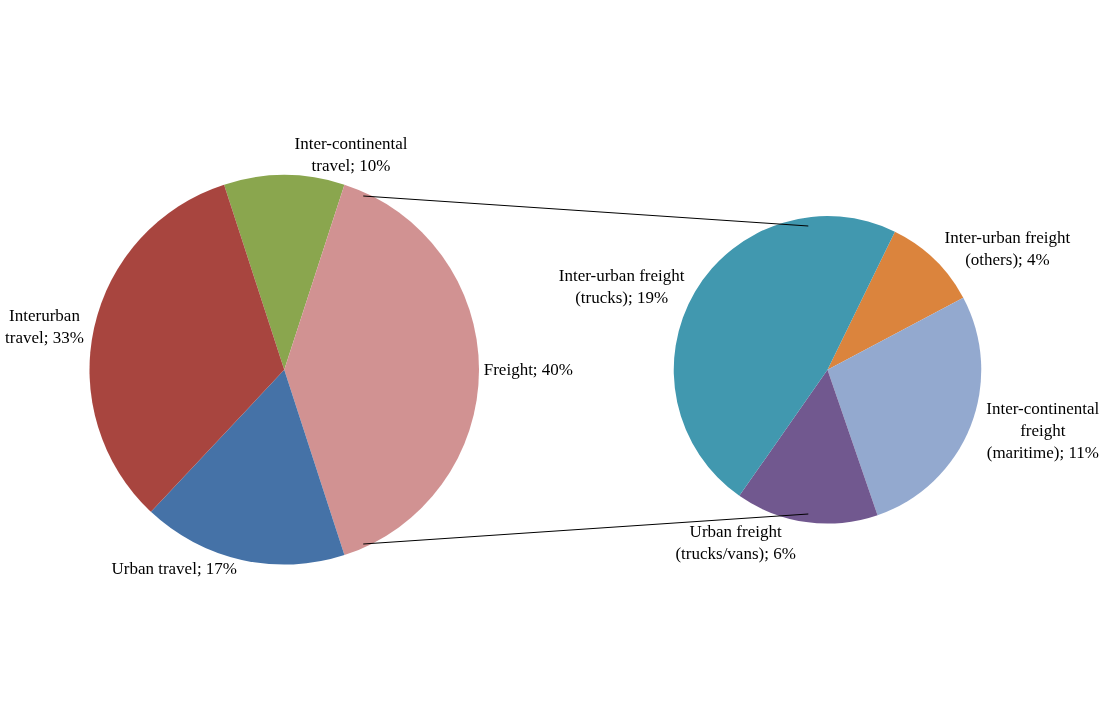 This screenshot has width=1104, height=726. I want to click on slice-label: Inter-continental travel; 10%, so click(351, 155).